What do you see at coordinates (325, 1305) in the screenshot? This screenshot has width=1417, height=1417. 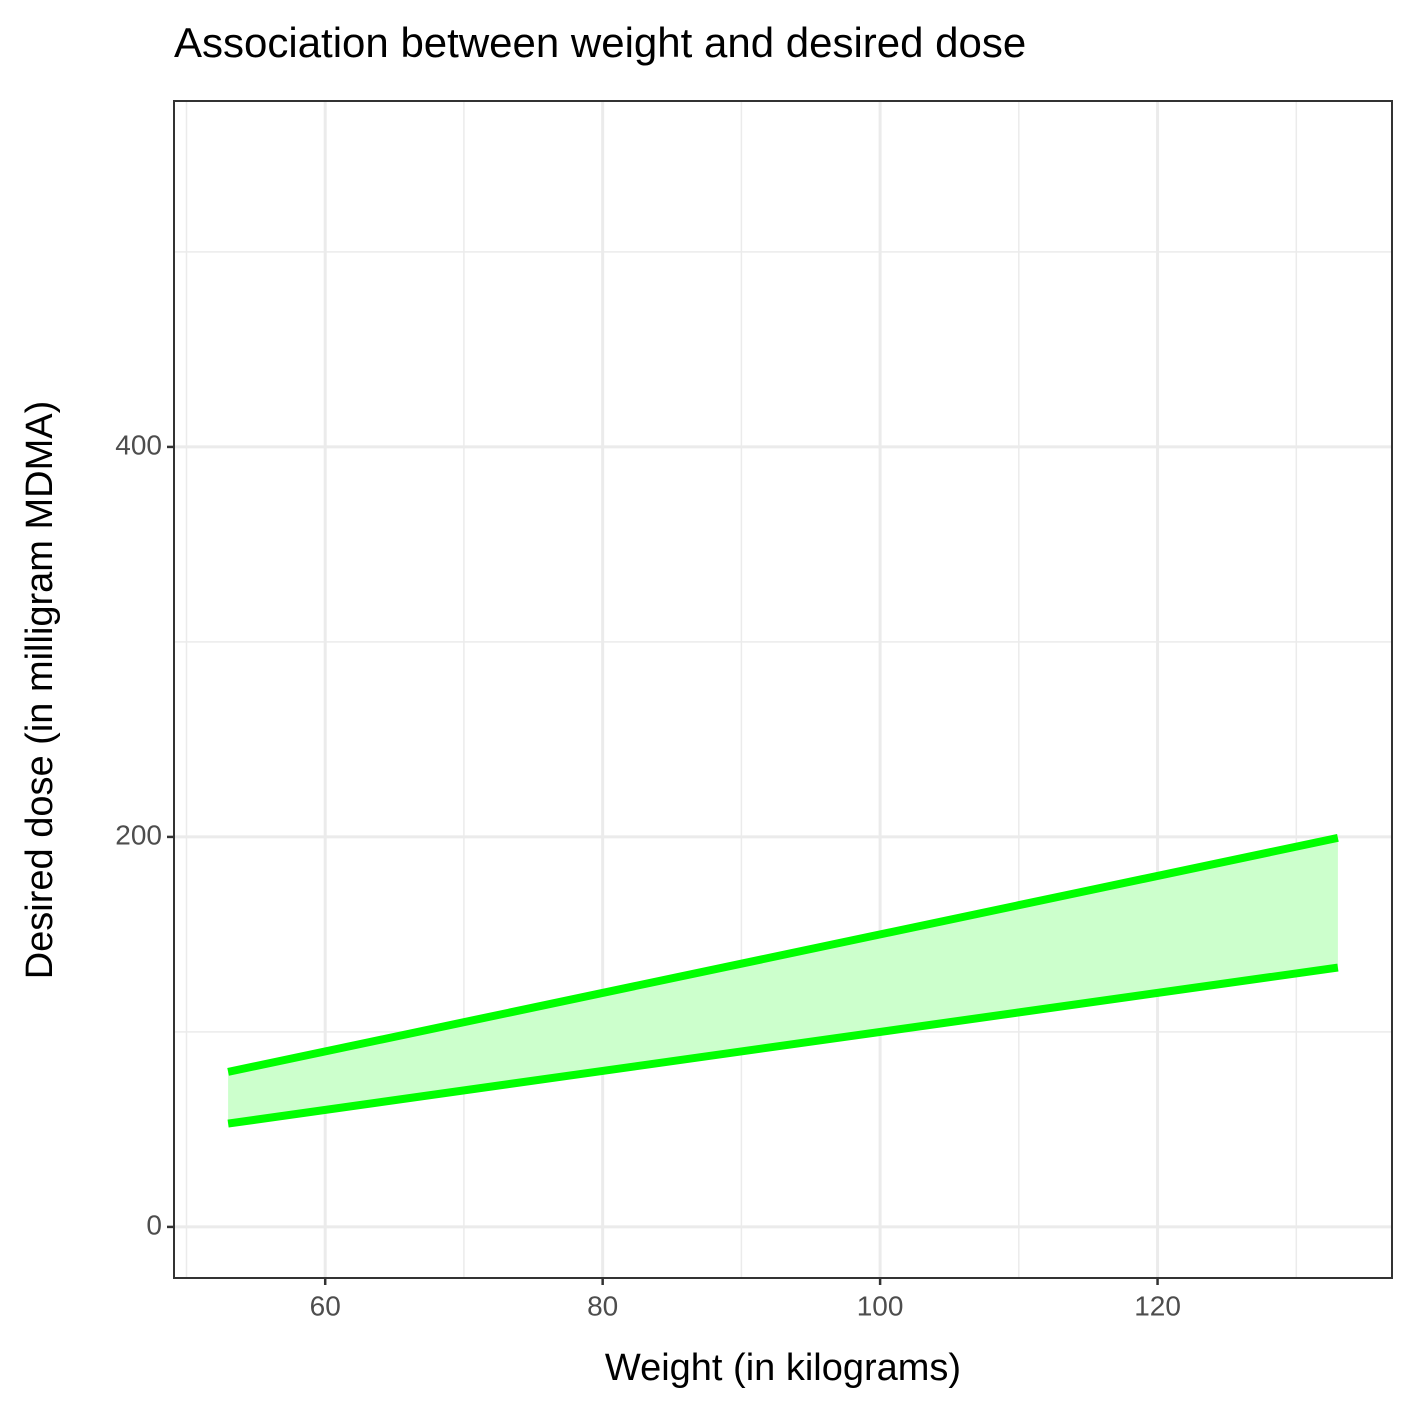 I see `x-tick-label: 60` at bounding box center [325, 1305].